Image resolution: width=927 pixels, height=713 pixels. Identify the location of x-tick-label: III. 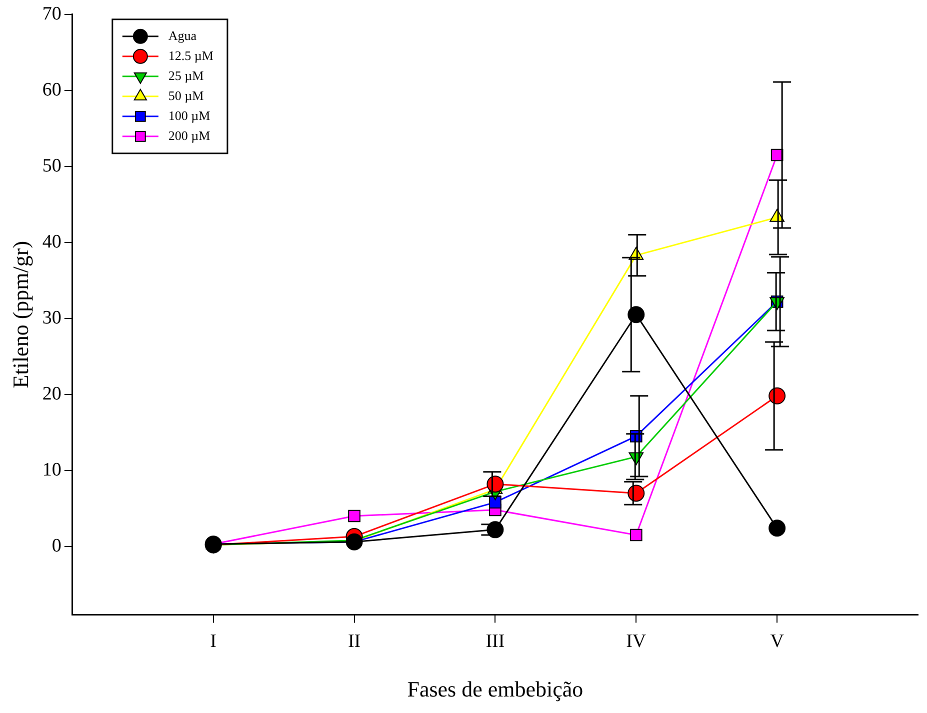
(495, 641).